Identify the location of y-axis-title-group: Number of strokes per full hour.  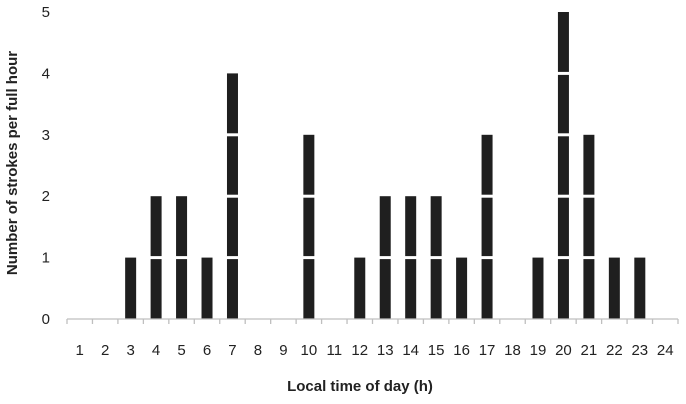
(12, 163).